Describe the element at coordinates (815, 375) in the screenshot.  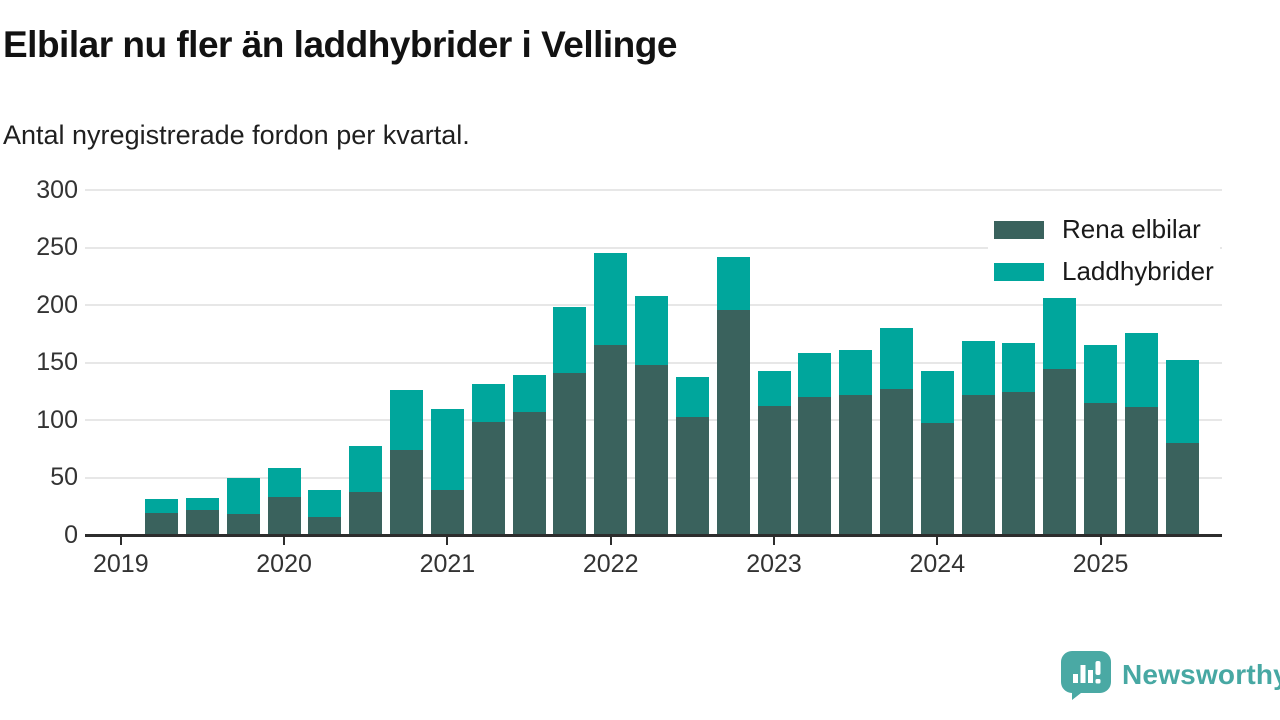
I see `bar-2023Q2-laddhybrider` at that location.